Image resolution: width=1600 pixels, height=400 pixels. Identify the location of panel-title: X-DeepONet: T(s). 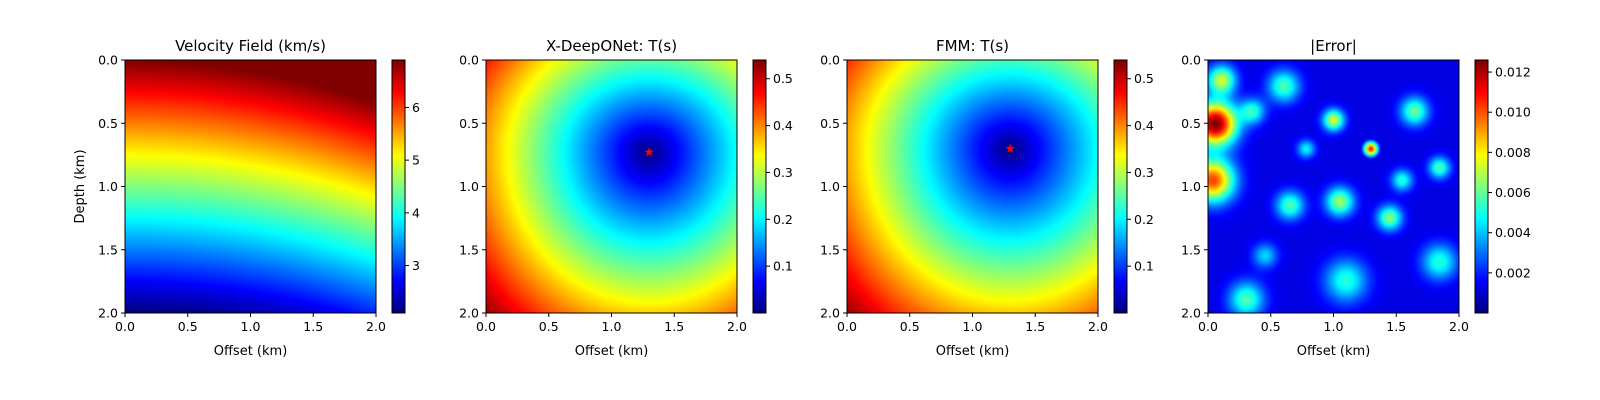
(611, 46).